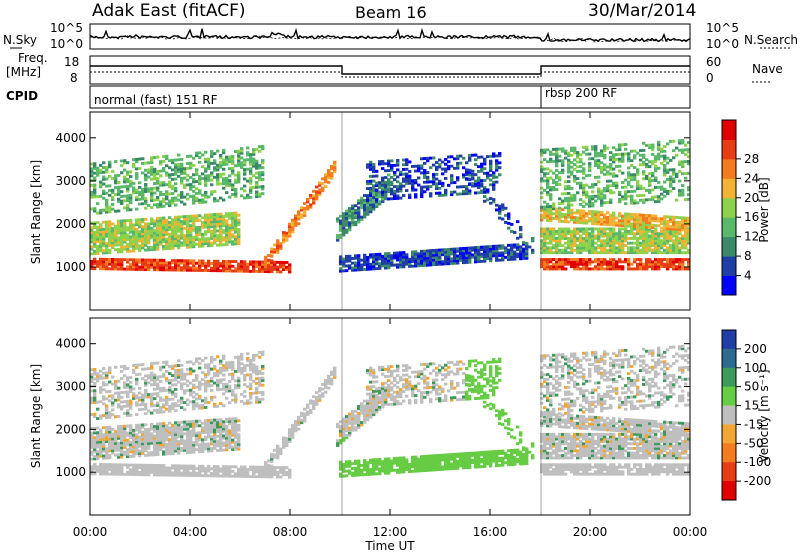 Image resolution: width=800 pixels, height=554 pixels. What do you see at coordinates (23, 72) in the screenshot?
I see `freq-unit-label: [MHz]` at bounding box center [23, 72].